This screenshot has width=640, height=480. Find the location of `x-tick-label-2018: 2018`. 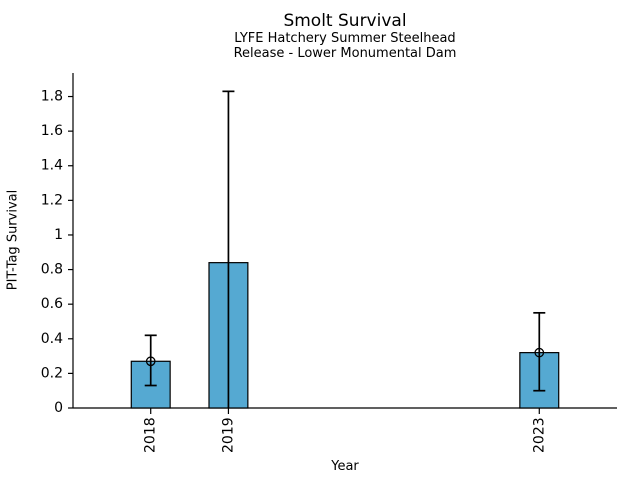

x-tick-label-2018: 2018 is located at coordinates (151, 435).